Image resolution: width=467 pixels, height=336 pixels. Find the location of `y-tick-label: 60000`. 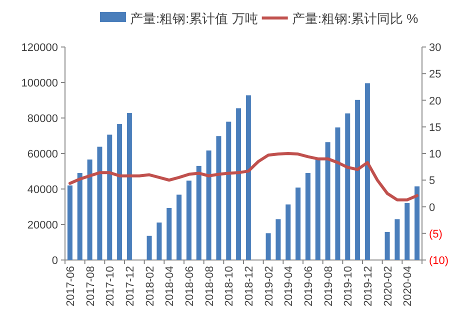

y-tick-label: 60000 is located at coordinates (42, 154).